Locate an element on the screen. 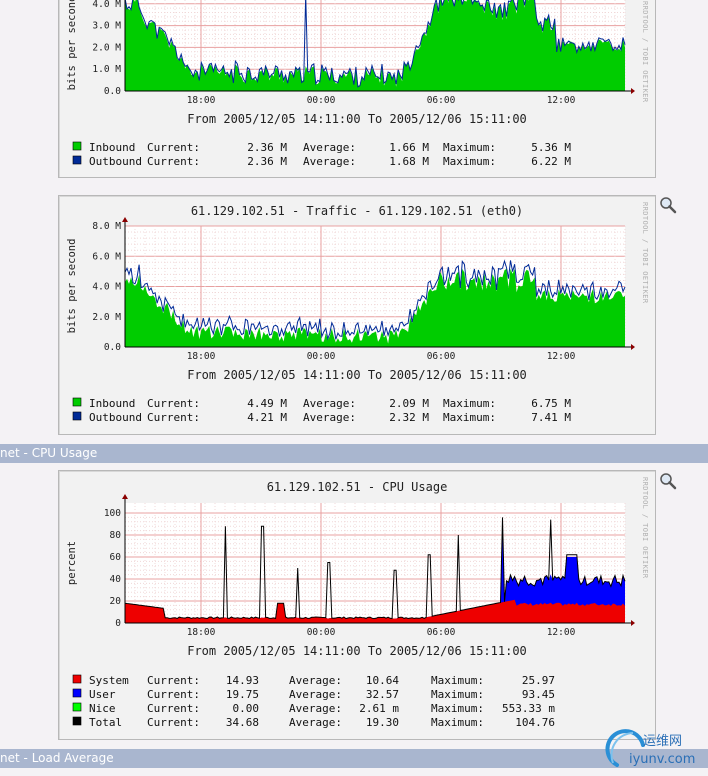 The image size is (708, 776). legend-current: 4.21 M is located at coordinates (267, 417).